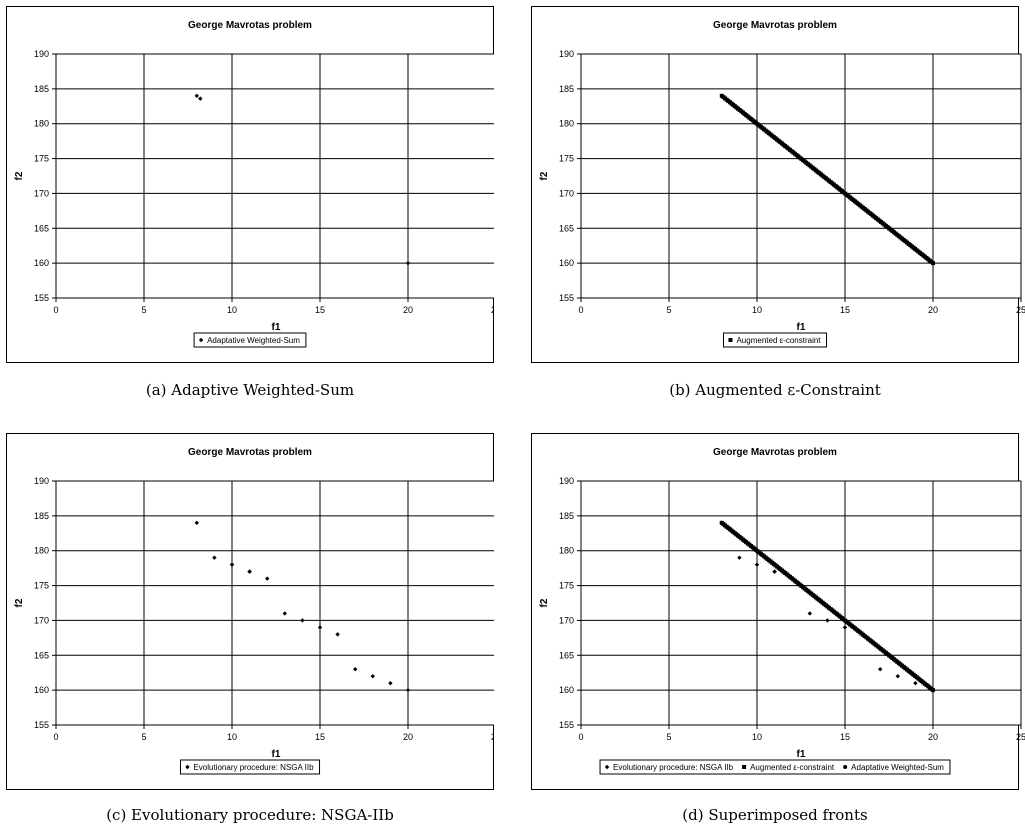 The image size is (1025, 827). What do you see at coordinates (801, 327) in the screenshot?
I see `x-axis-title-b: f1` at bounding box center [801, 327].